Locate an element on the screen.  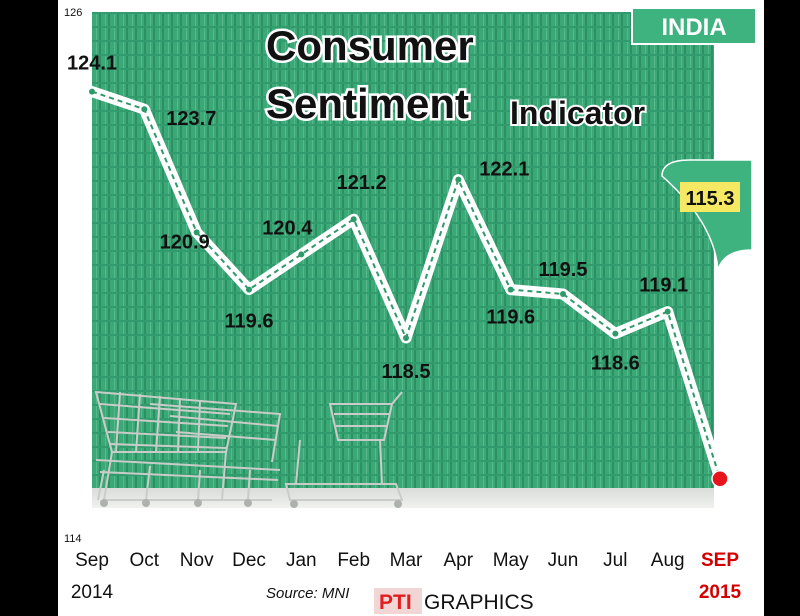
chart-title-line2: Sentiment is located at coordinates (367, 103).